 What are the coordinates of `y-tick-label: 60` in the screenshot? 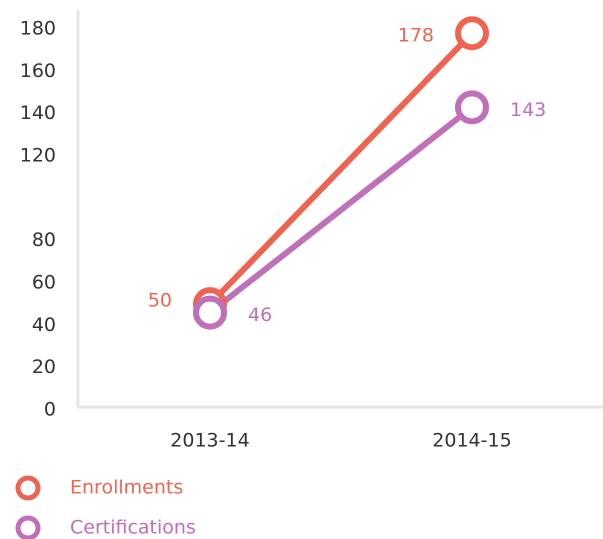 It's located at (44, 283).